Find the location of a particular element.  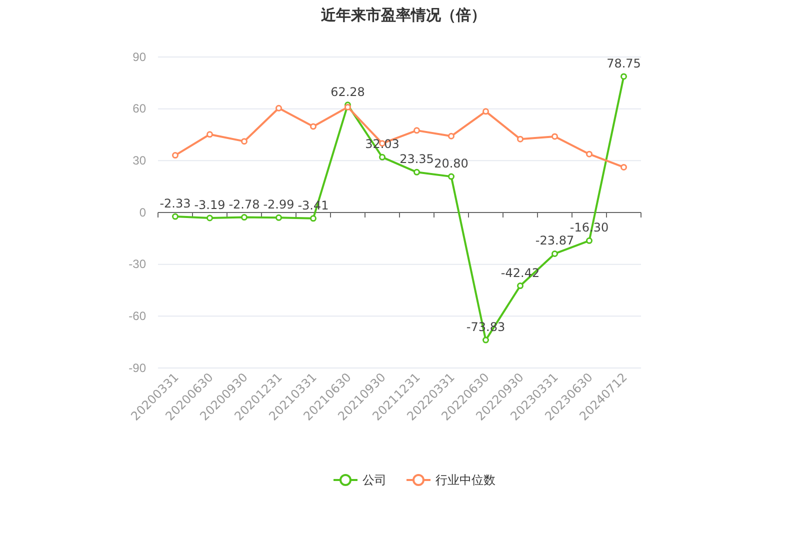

y-tick-label: 60 is located at coordinates (139, 109).